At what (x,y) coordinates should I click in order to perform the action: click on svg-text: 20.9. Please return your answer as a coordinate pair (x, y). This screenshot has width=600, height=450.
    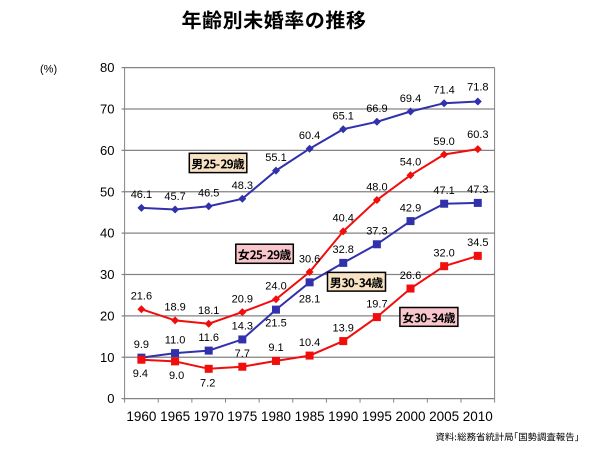
    Looking at the image, I should click on (242, 299).